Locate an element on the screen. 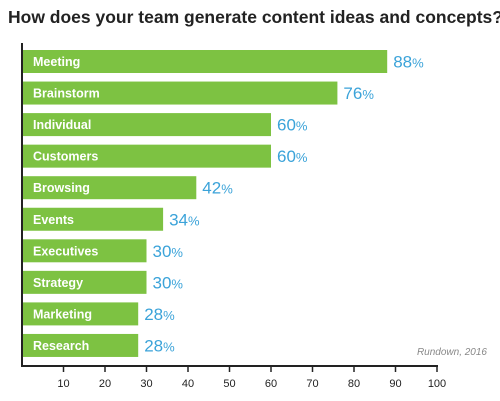 The width and height of the screenshot is (500, 401). value-label-research: 28% is located at coordinates (159, 345).